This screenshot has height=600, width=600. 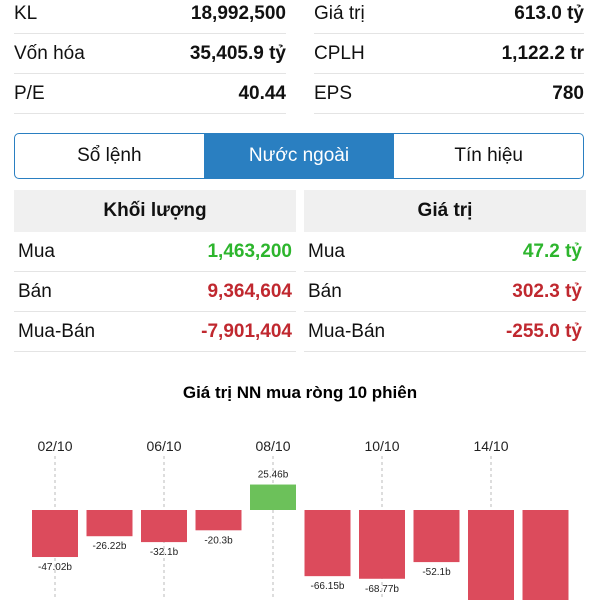 What do you see at coordinates (542, 53) in the screenshot?
I see `stat-value: 1,122.2 tr` at bounding box center [542, 53].